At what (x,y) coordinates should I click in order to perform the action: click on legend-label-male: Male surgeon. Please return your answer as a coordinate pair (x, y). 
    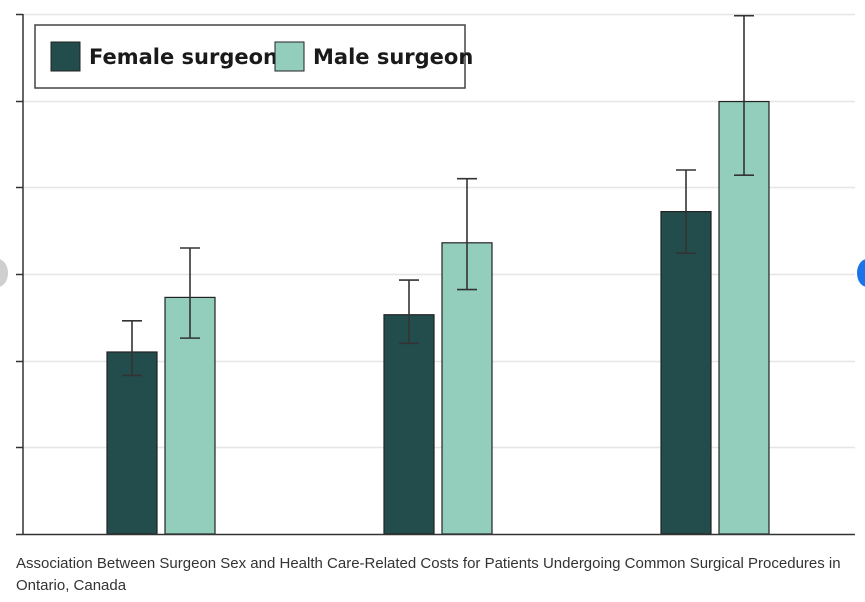
    Looking at the image, I should click on (393, 57).